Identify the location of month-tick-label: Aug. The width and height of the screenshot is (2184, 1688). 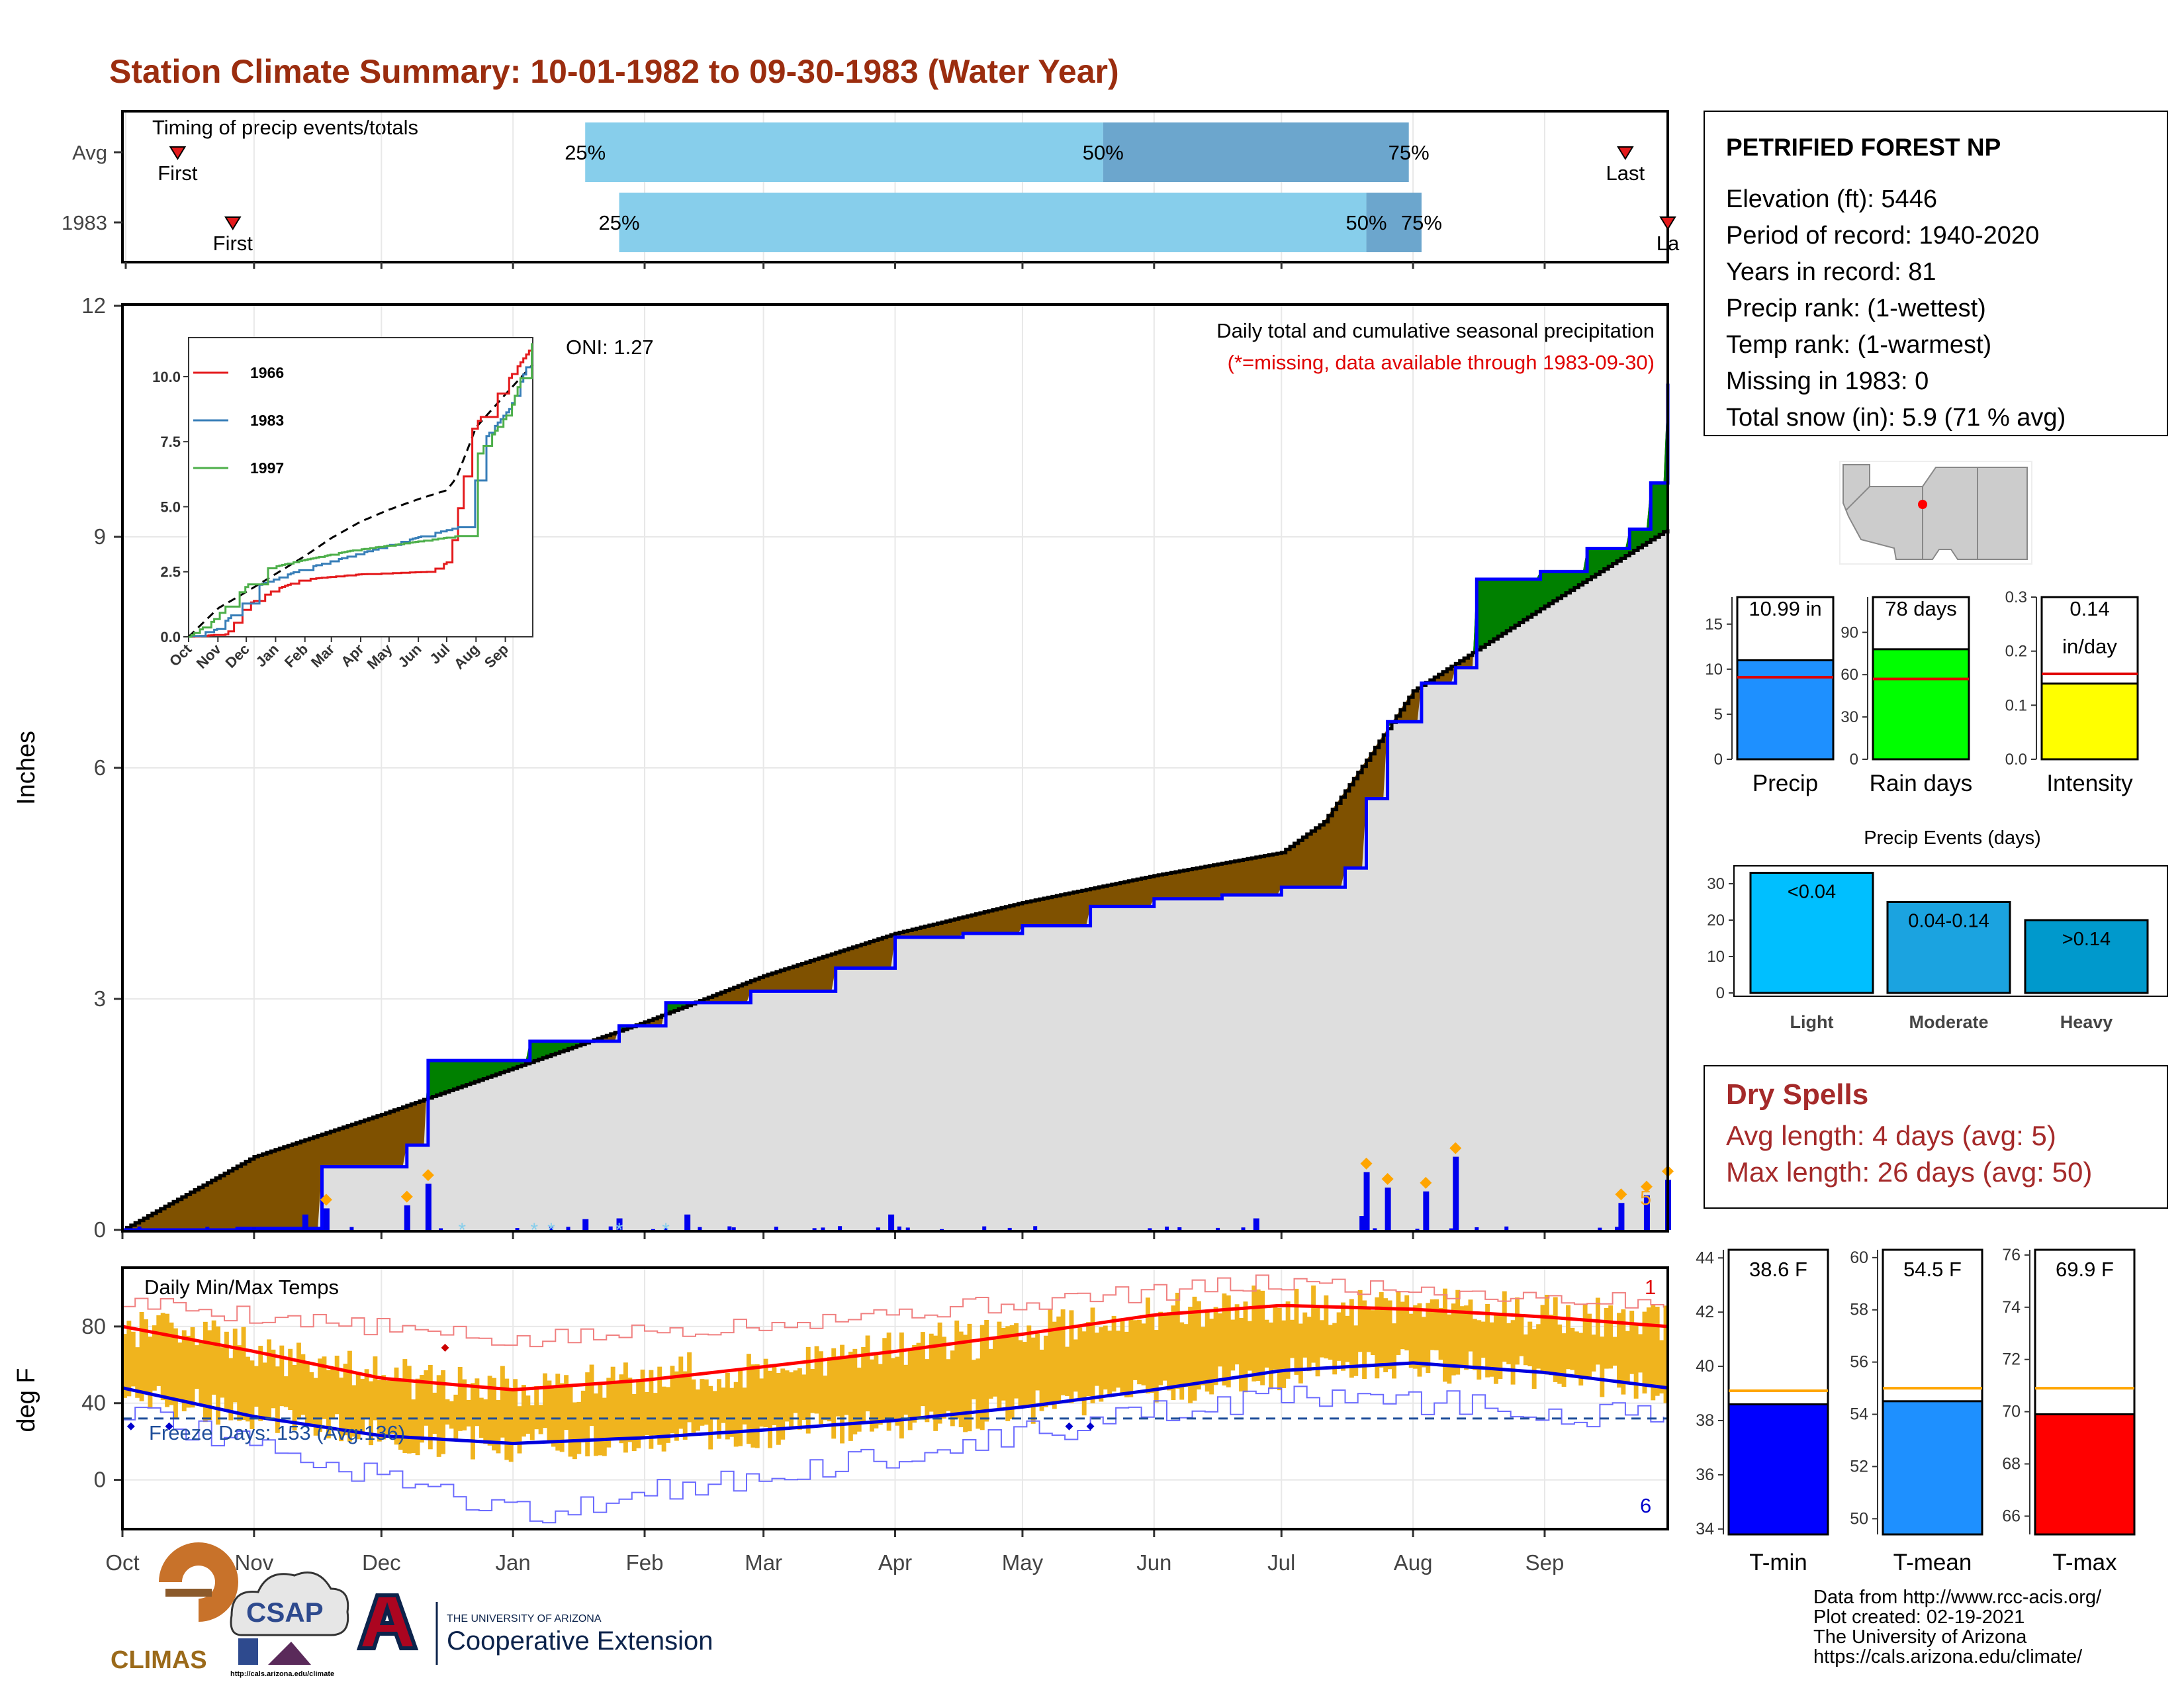
(1413, 1562).